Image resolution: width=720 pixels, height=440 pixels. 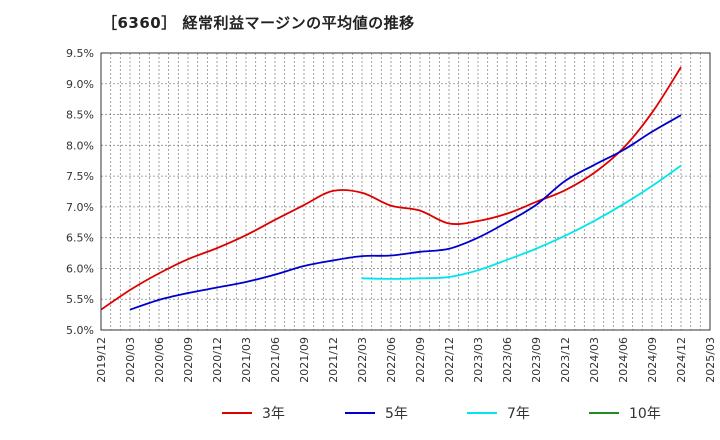 I want to click on legend: 3年 5年 7年 10年, so click(x=441, y=414).